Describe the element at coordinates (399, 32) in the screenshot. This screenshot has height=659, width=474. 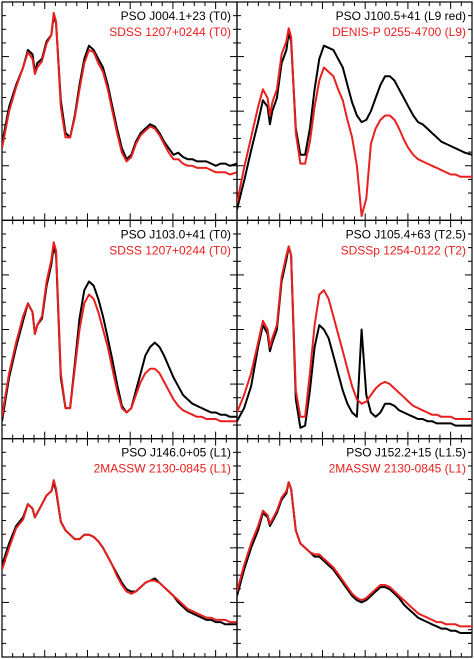
I see `standard-label: DENIS-P 0255-4700 (L9)` at that location.